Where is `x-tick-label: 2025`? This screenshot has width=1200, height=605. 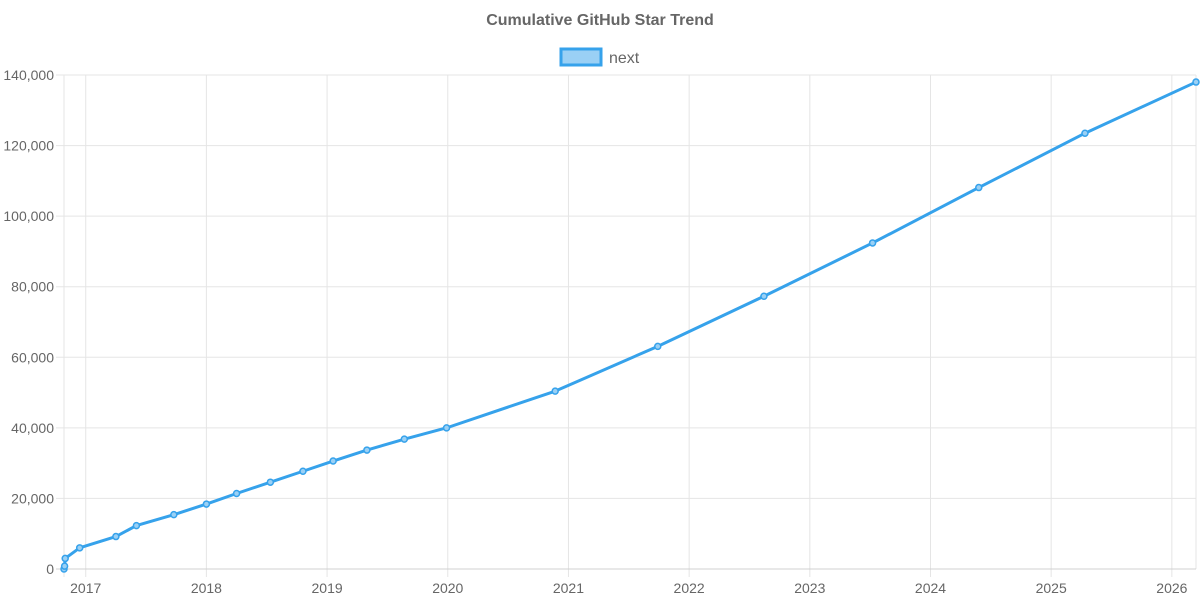
x-tick-label: 2025 is located at coordinates (1051, 588).